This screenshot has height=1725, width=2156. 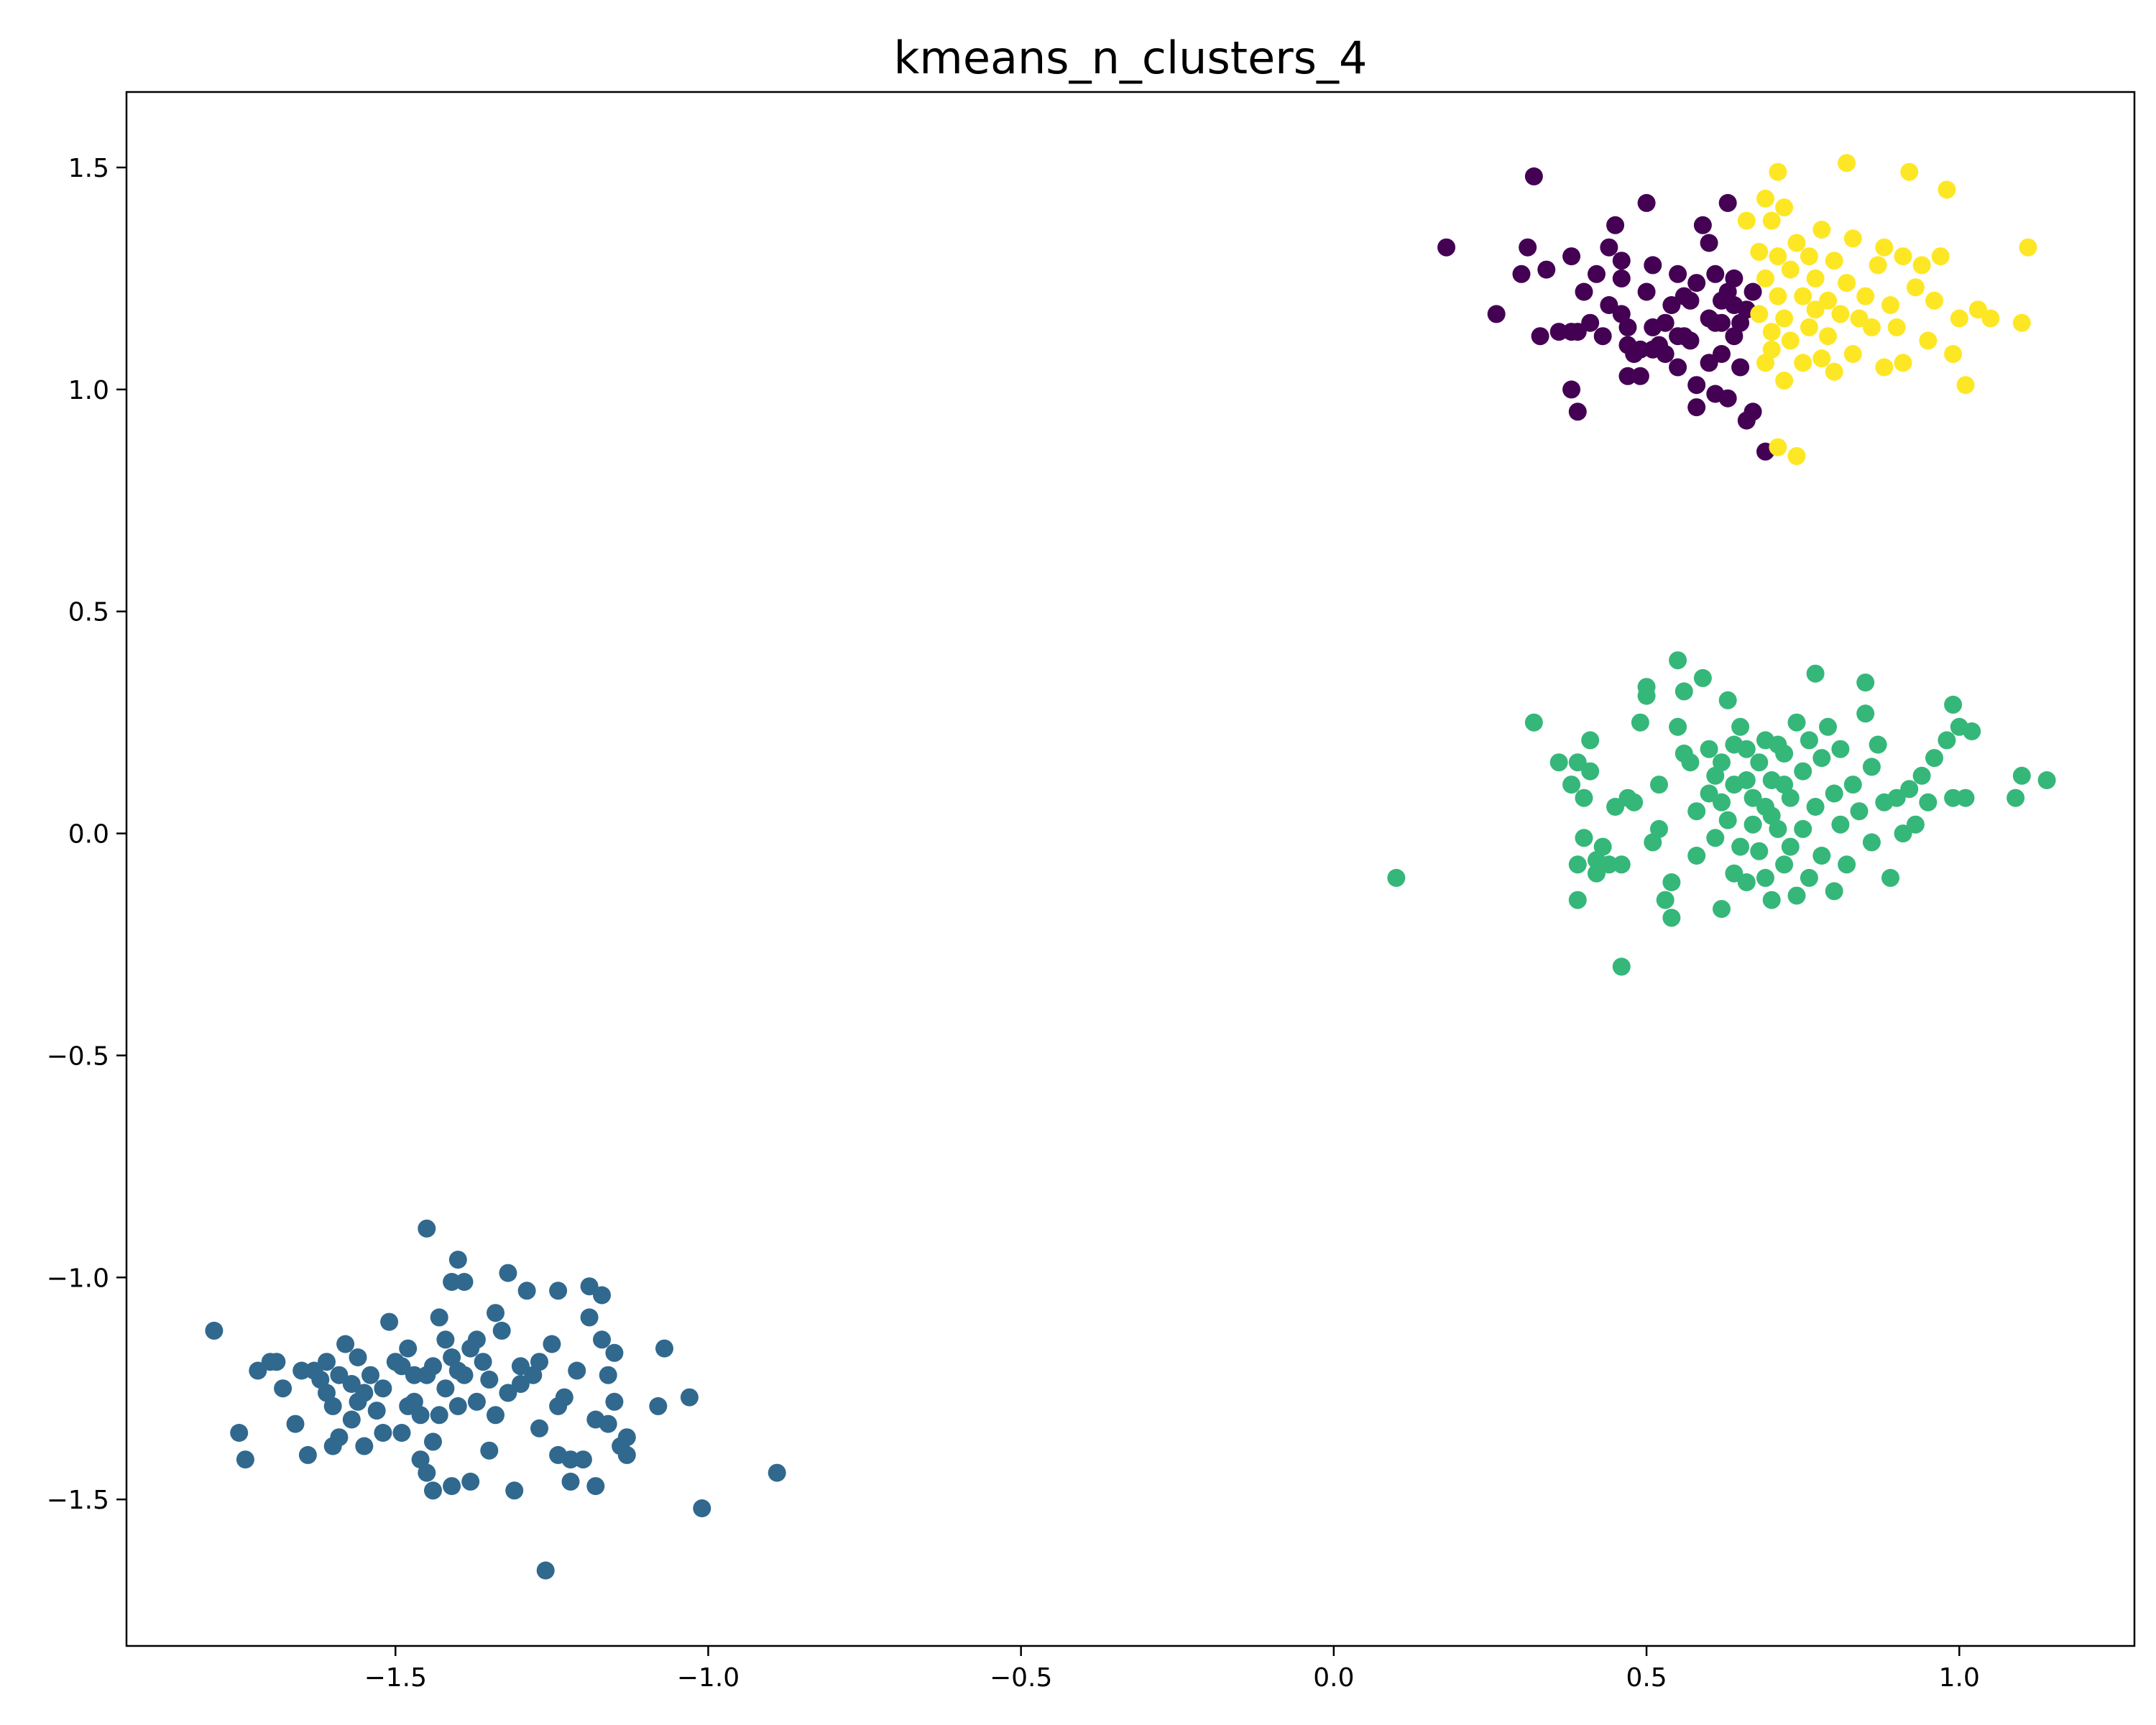 I want to click on y-tick-label: −0.5, so click(x=78, y=1056).